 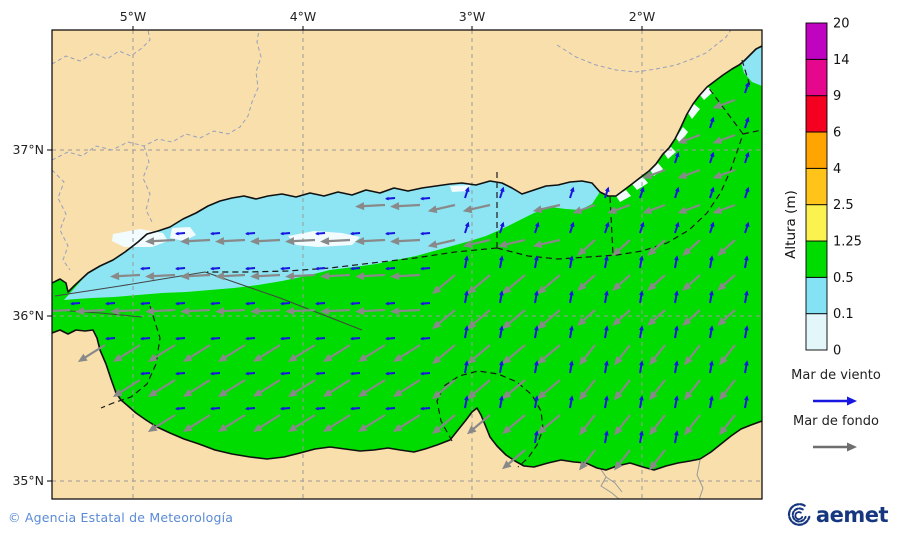 I want to click on maritime-line, so click(x=130, y=284).